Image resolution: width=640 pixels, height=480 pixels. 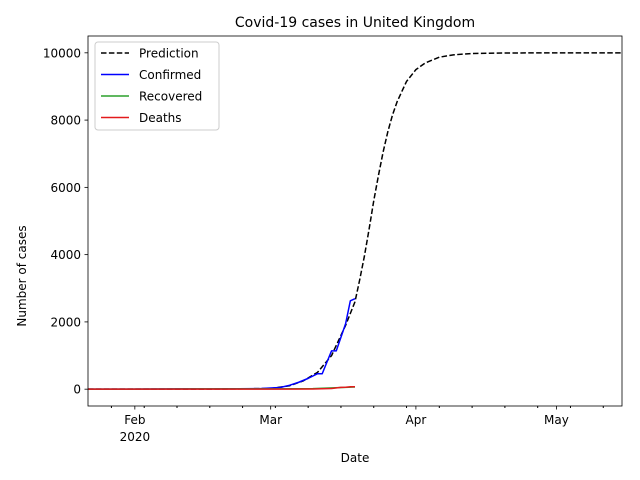 I want to click on legend-box, so click(x=157, y=86).